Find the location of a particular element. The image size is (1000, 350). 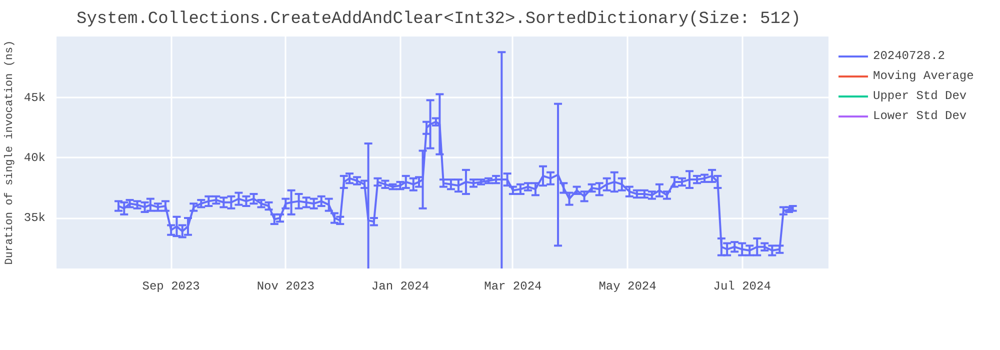

y-tick-label: 35k is located at coordinates (35, 218).